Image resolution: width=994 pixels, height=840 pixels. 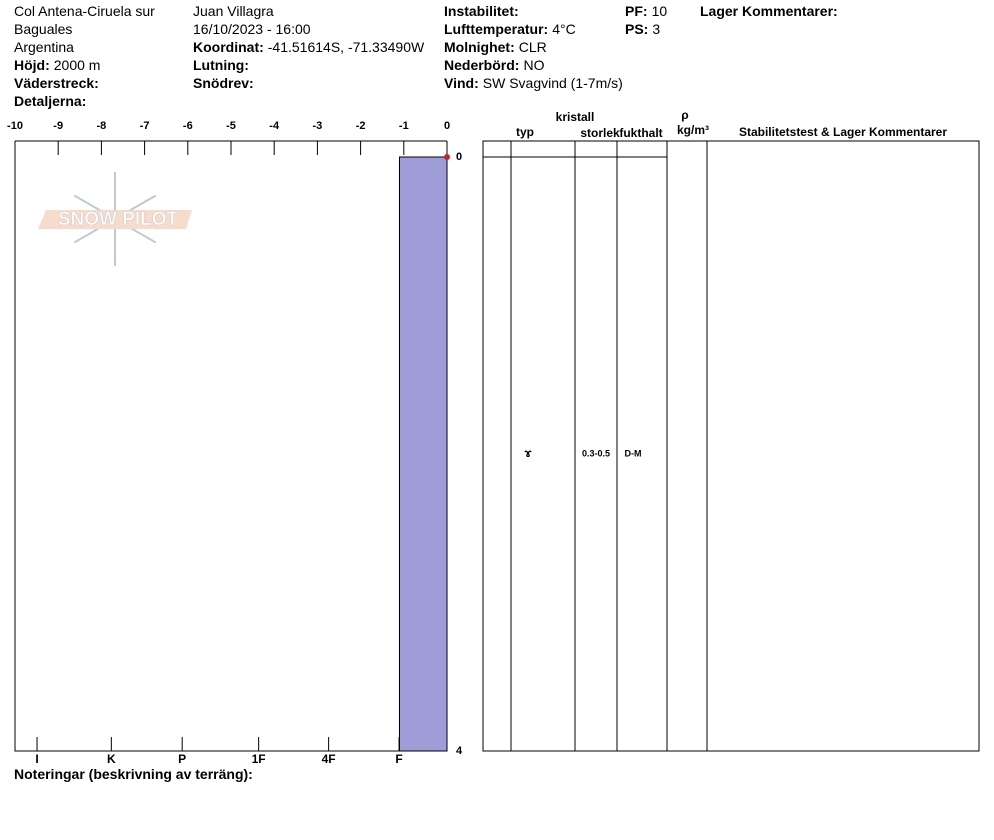 I want to click on field-value: 10, so click(x=659, y=11).